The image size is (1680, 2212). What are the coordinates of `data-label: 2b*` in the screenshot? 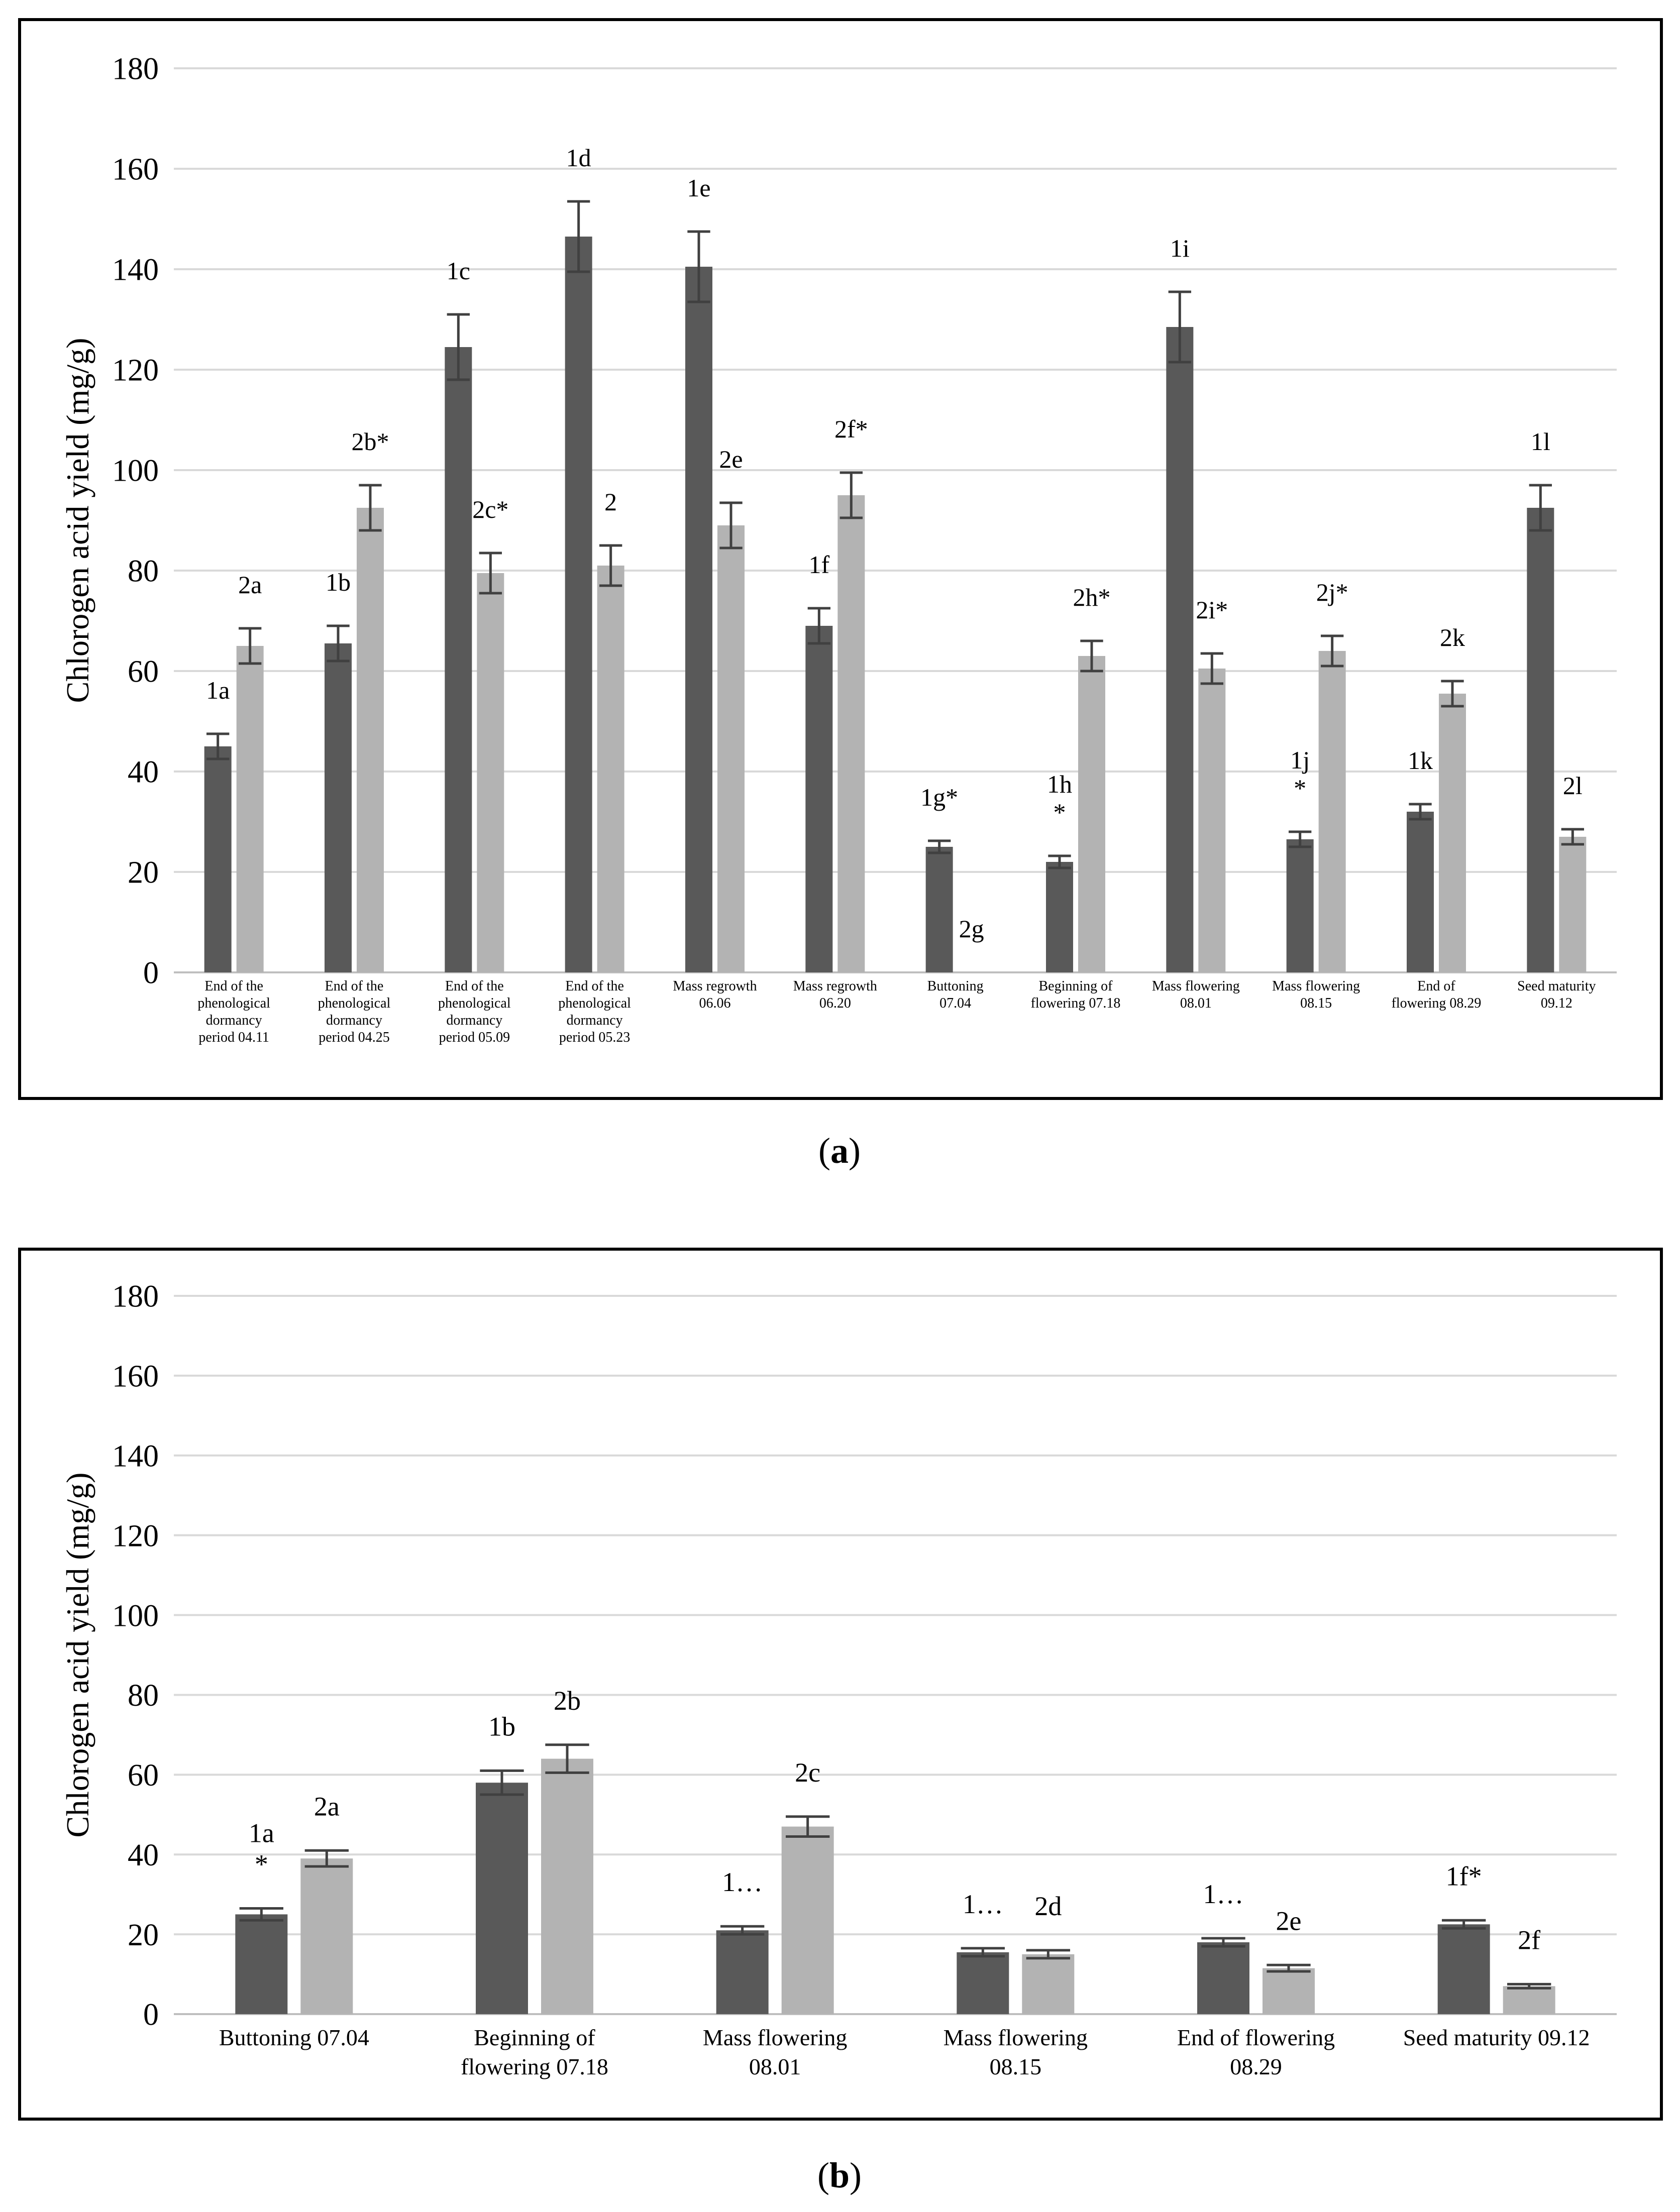 It's located at (370, 441).